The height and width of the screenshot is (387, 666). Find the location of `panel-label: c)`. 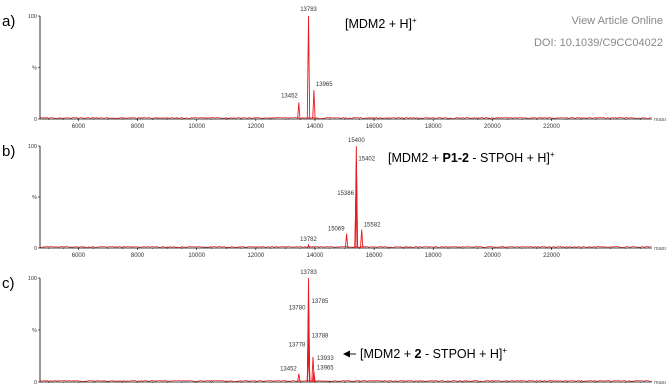

panel-label: c) is located at coordinates (8, 283).